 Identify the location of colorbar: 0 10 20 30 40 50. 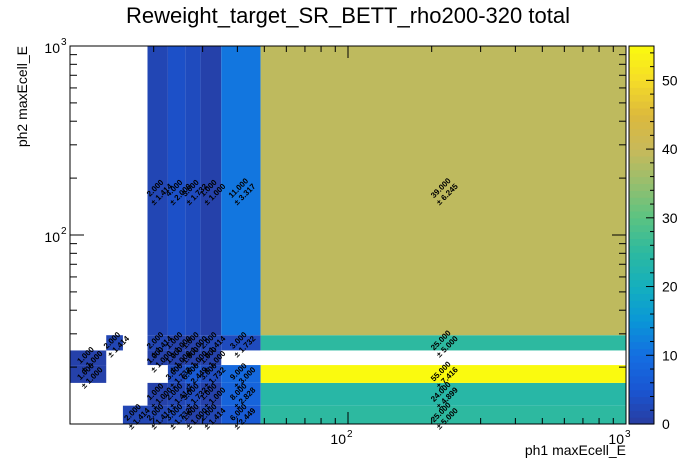
(653, 238).